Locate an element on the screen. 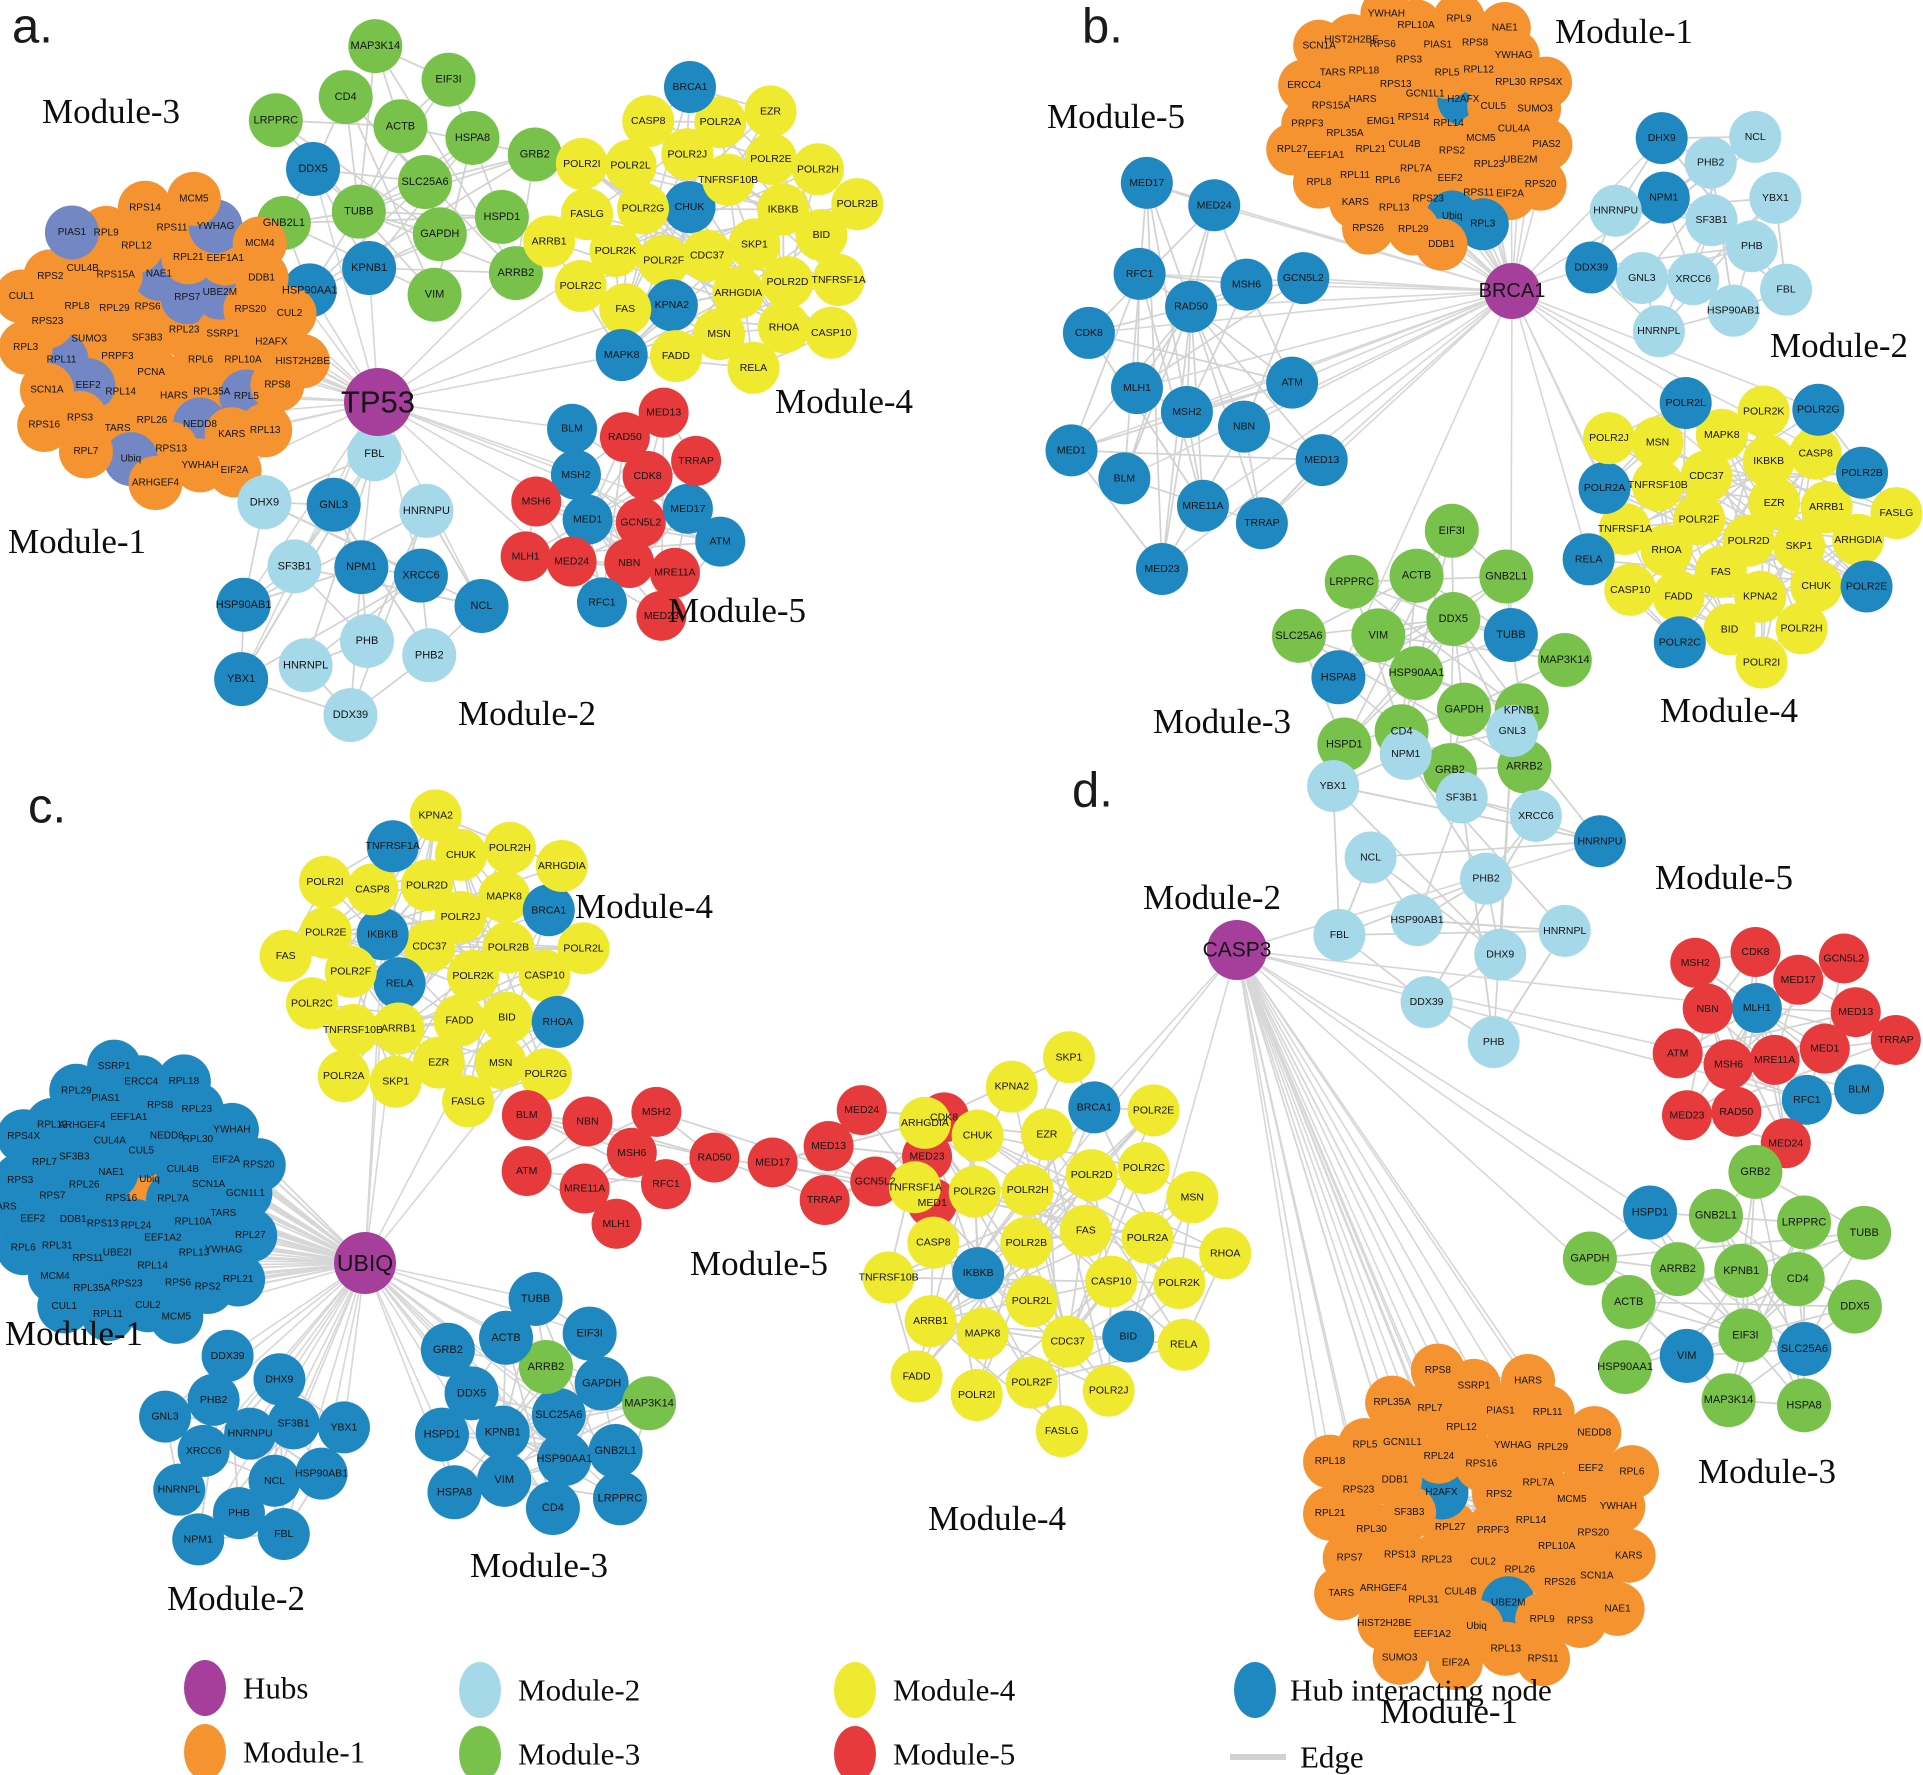 Image resolution: width=1923 pixels, height=1775 pixels. node-nae1 is located at coordinates (1504, 27).